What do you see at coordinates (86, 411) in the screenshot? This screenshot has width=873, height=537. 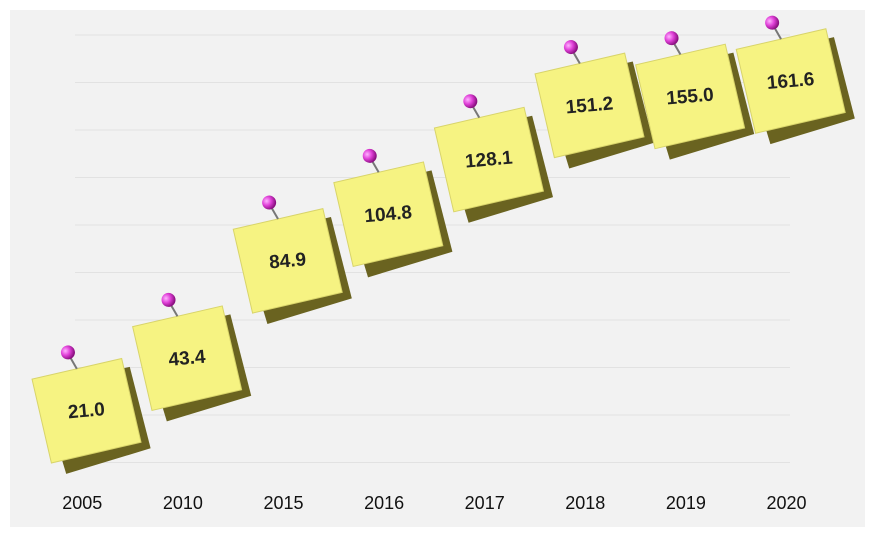 I see `value-label: 21.0` at bounding box center [86, 411].